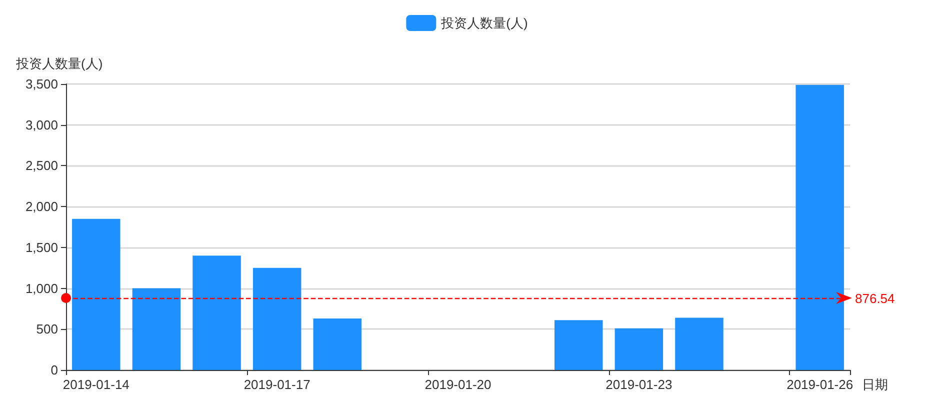  I want to click on x-tick-label: 2019-01-20, so click(458, 384).